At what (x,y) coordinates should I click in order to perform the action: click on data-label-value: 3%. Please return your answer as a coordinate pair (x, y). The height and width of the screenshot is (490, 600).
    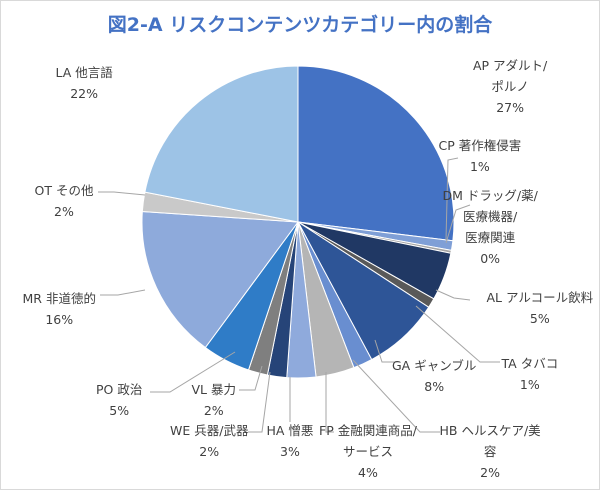
    Looking at the image, I should click on (290, 451).